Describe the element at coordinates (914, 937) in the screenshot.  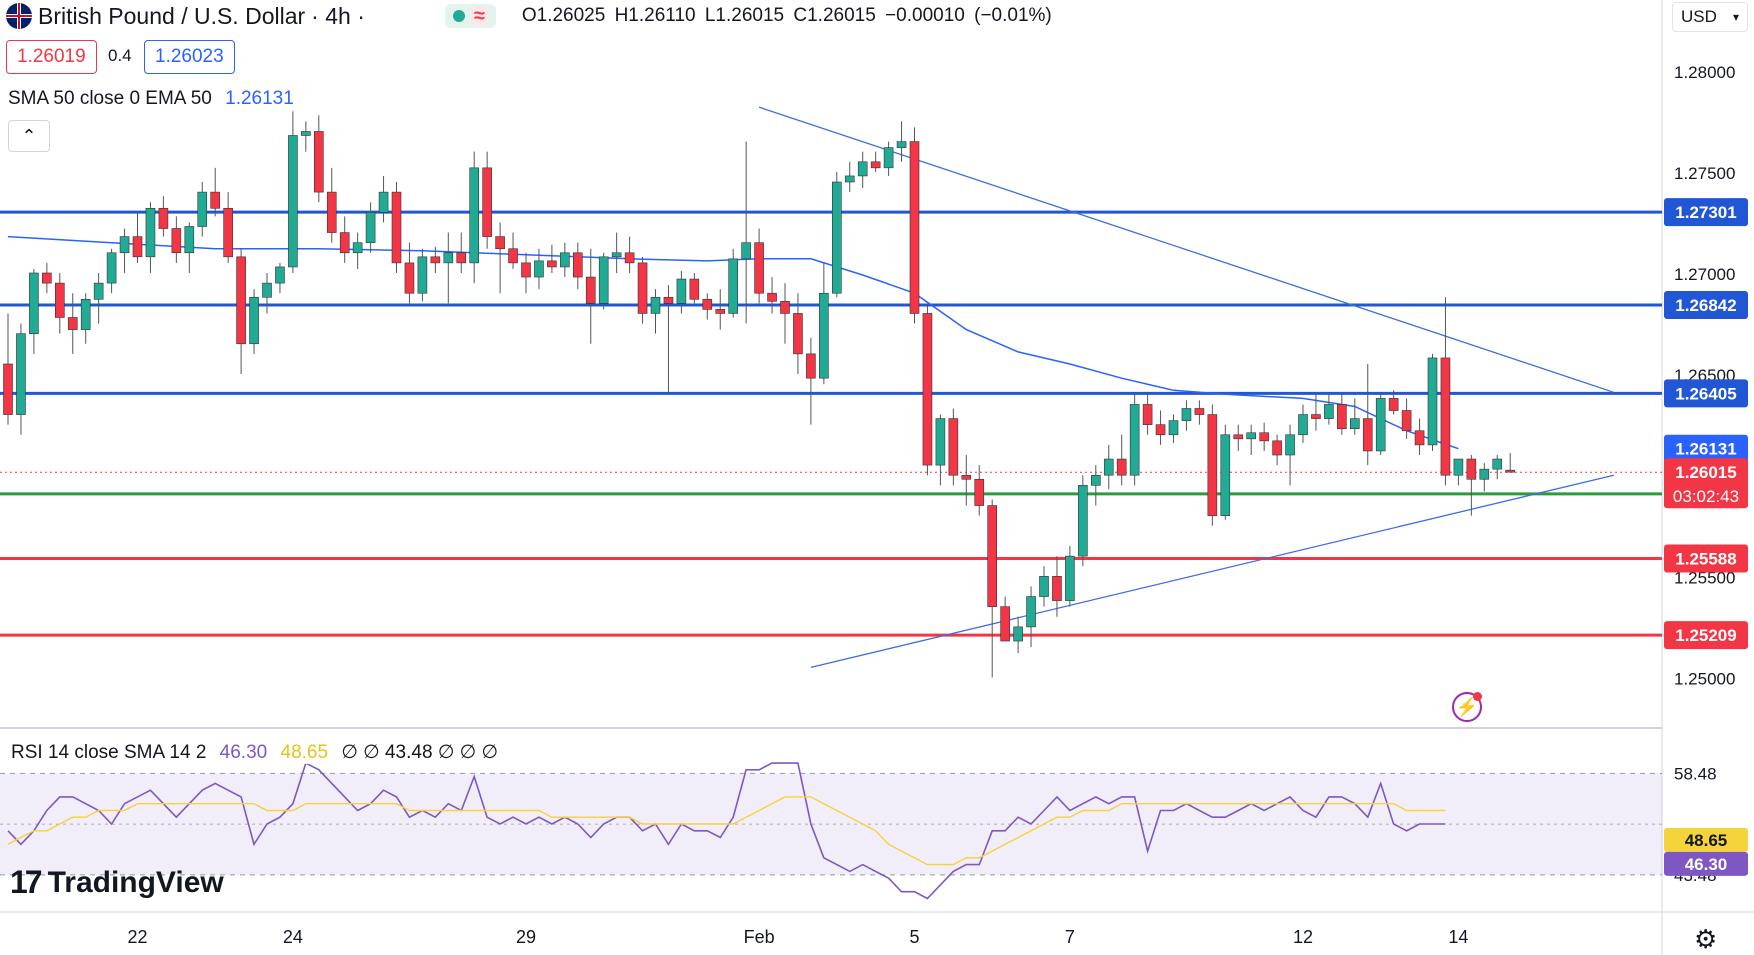
I see `time-tick-label: 5` at that location.